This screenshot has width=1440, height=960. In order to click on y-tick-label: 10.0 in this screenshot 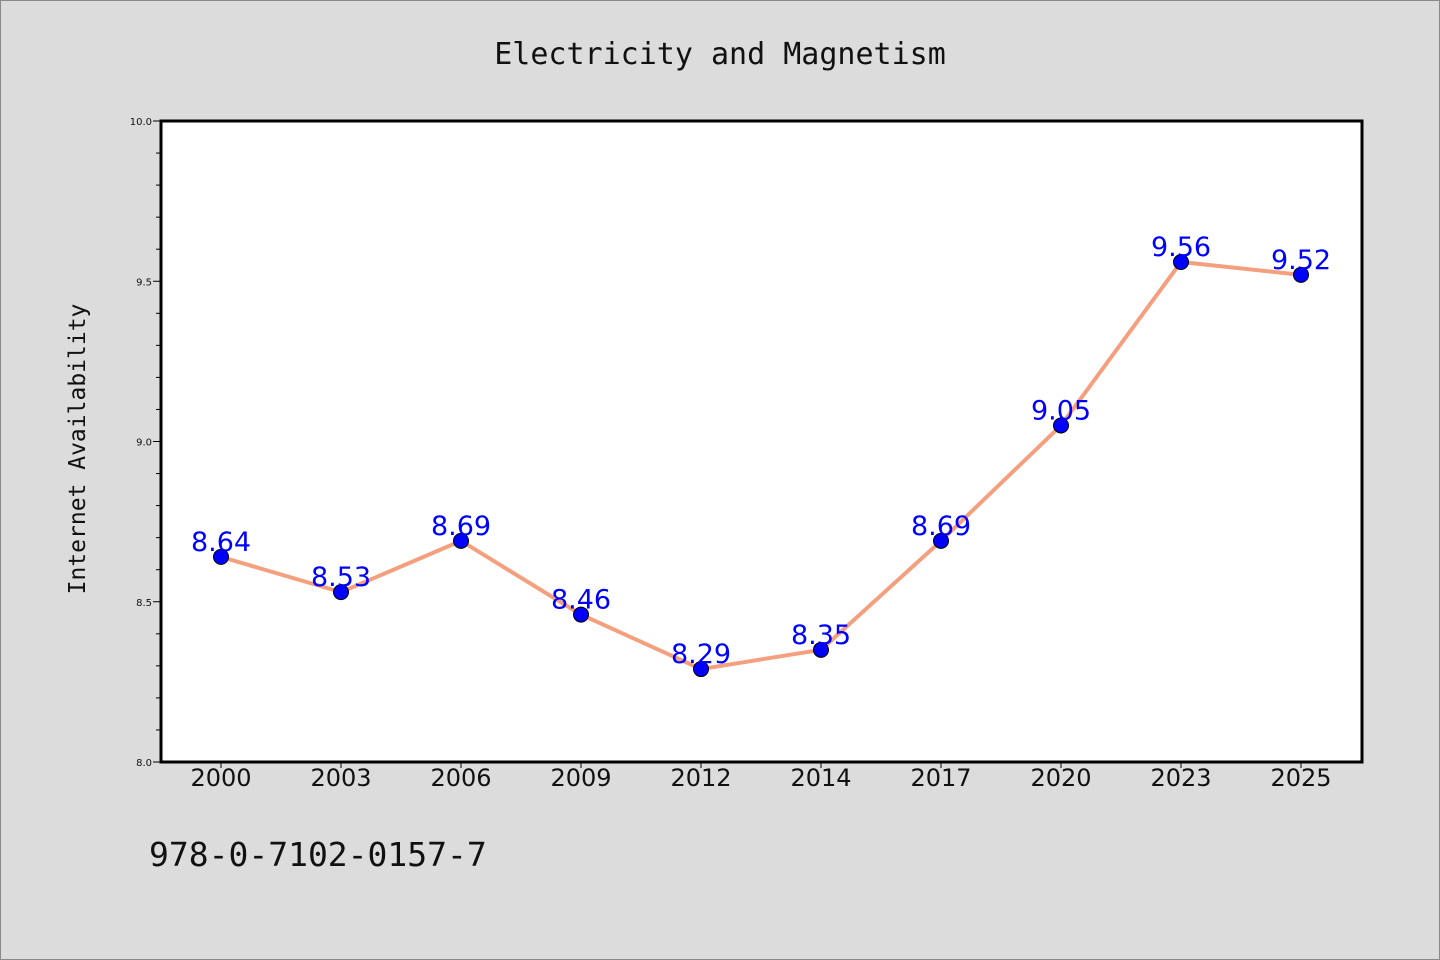, I will do `click(141, 122)`.